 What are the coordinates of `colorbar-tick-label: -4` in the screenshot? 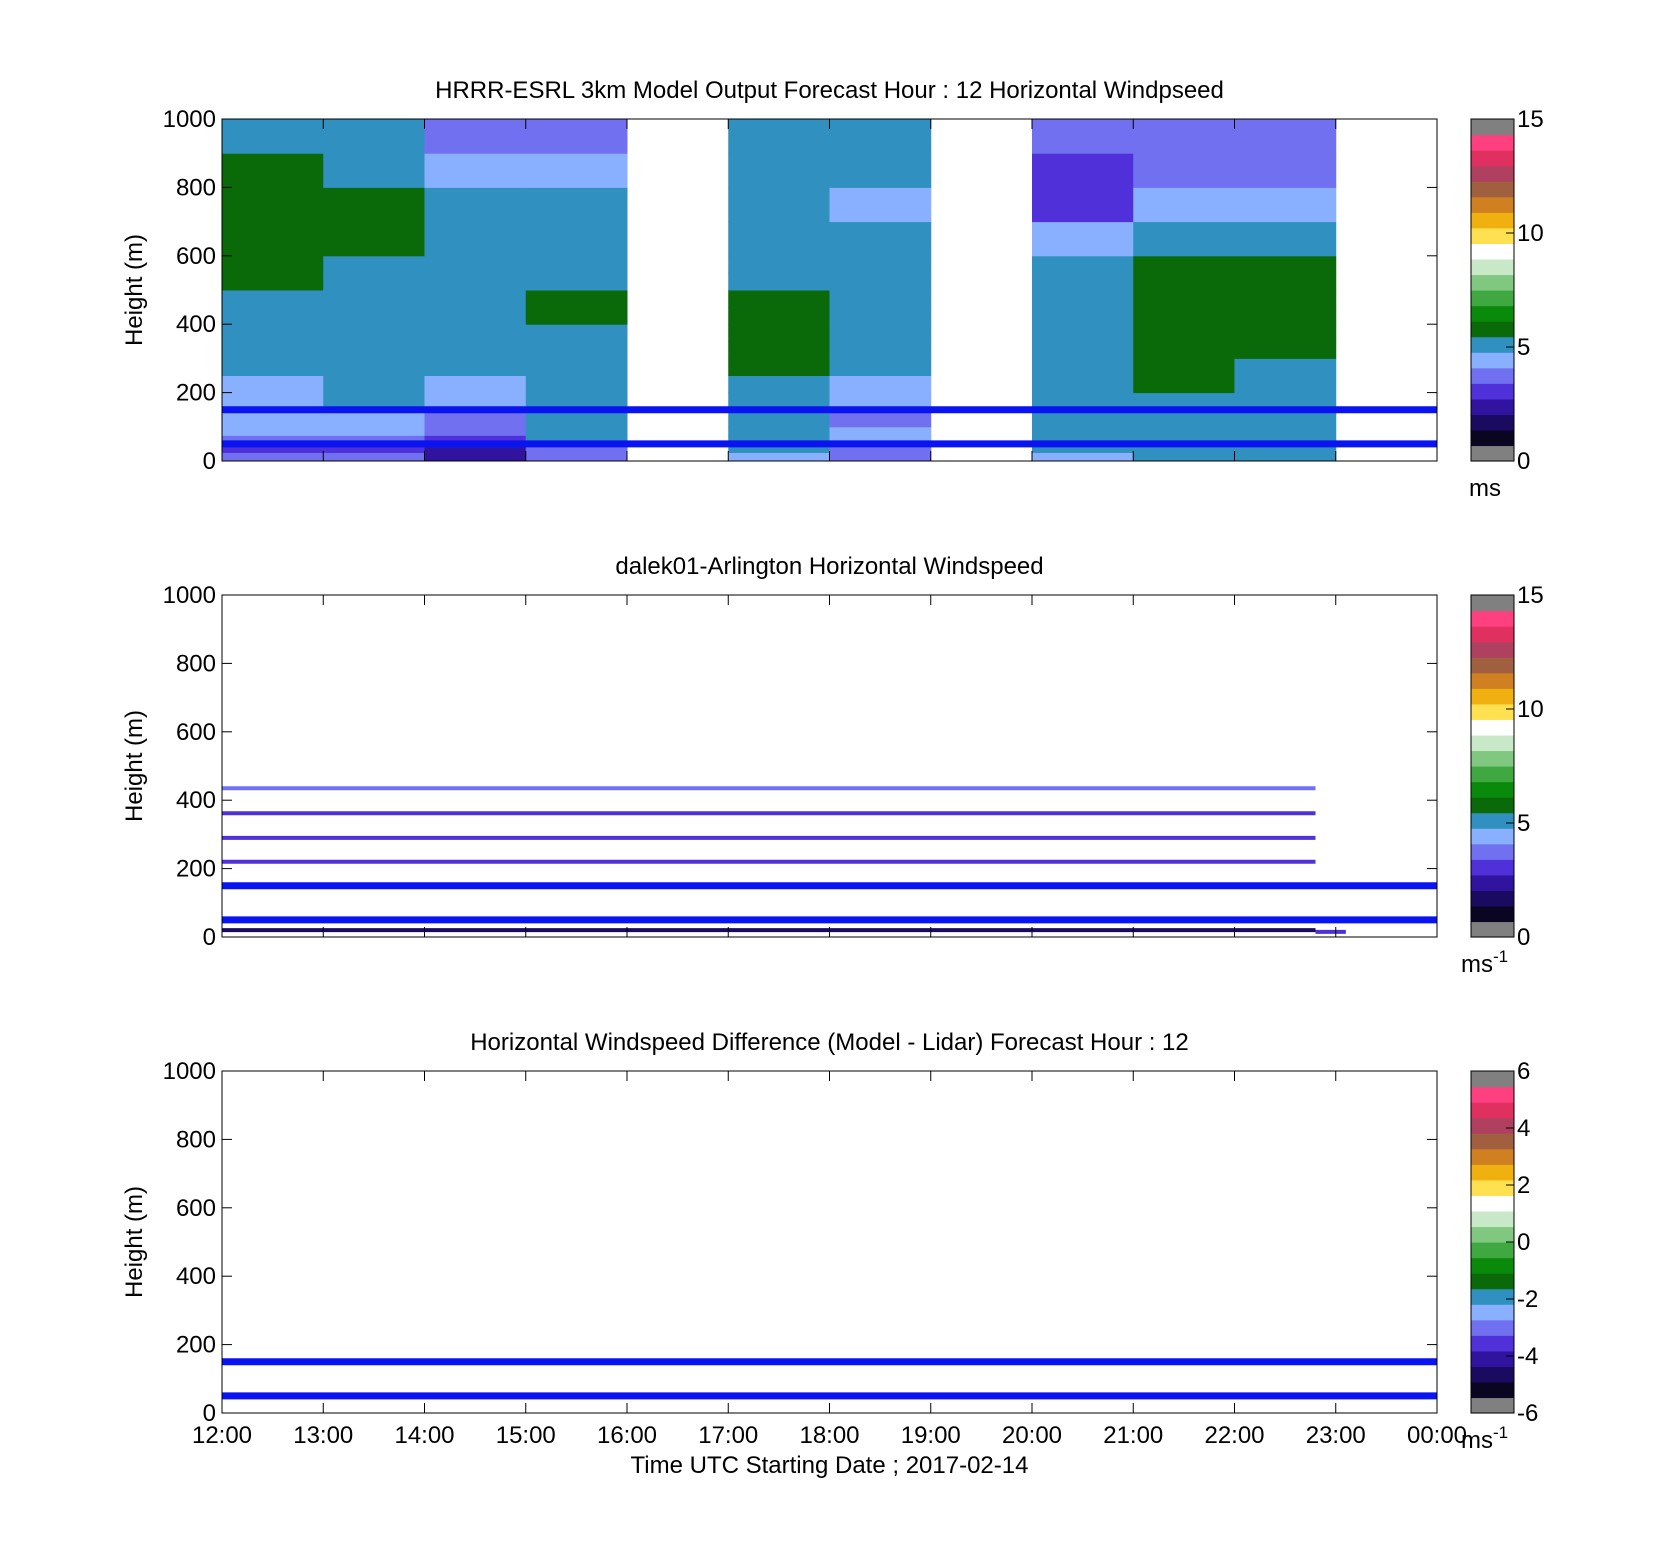 It's located at (1527, 1356).